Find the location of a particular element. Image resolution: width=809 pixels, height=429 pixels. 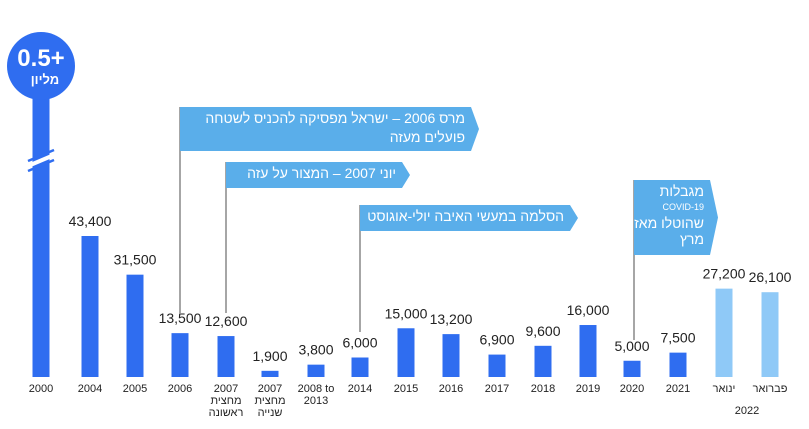

bar-value-label: 6,000 is located at coordinates (359, 343).